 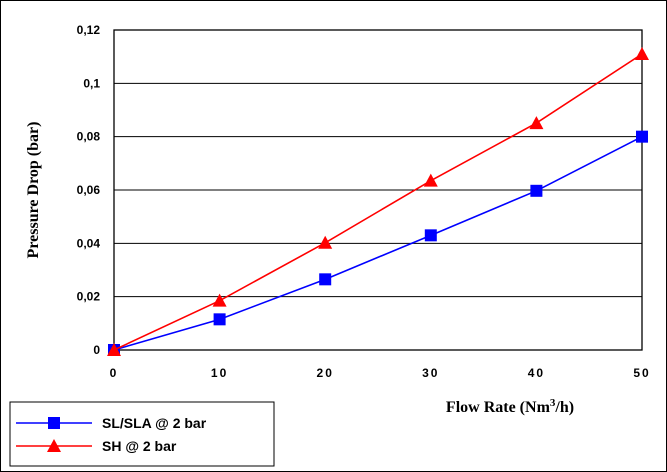 What do you see at coordinates (536, 373) in the screenshot?
I see `x-tick-label: 40` at bounding box center [536, 373].